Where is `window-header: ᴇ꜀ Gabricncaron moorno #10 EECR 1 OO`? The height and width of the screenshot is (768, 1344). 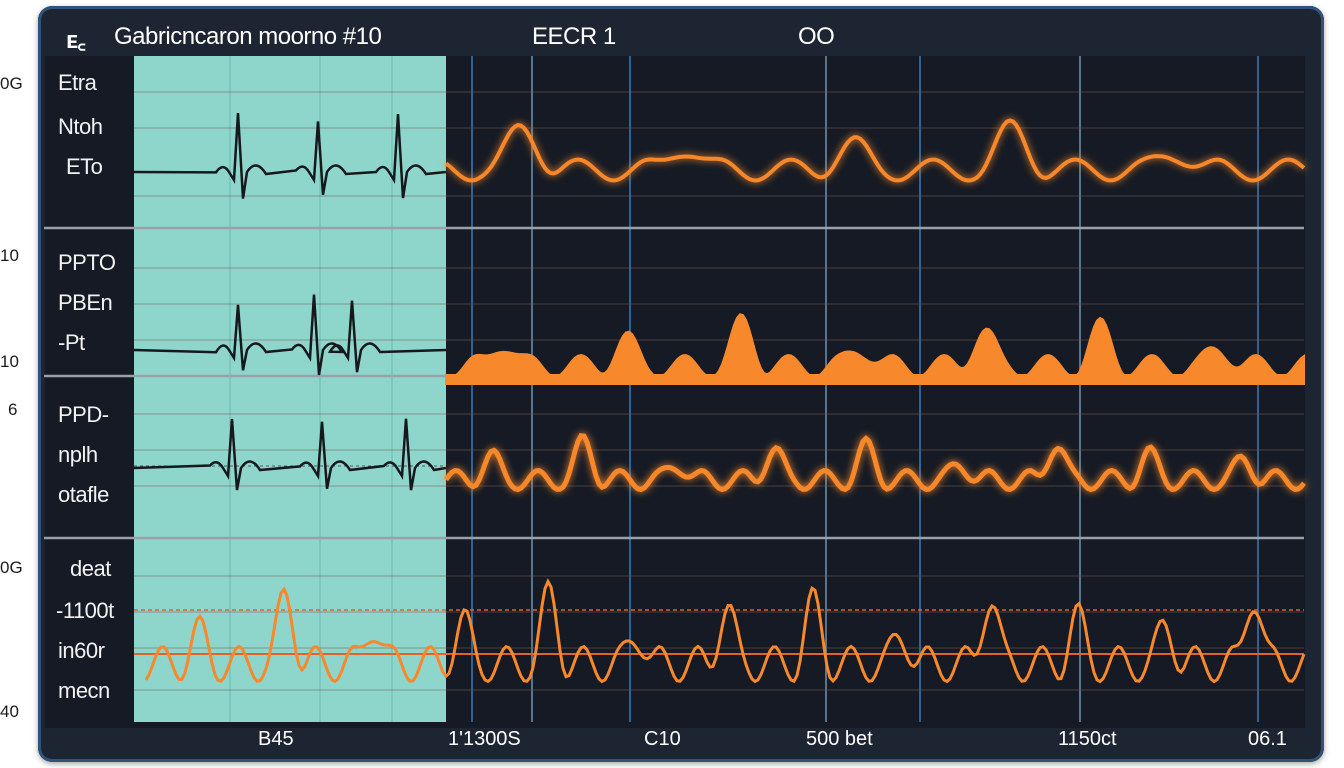 window-header: ᴇ꜀ Gabricncaron moorno #10 EECR 1 OO is located at coordinates (681, 32).